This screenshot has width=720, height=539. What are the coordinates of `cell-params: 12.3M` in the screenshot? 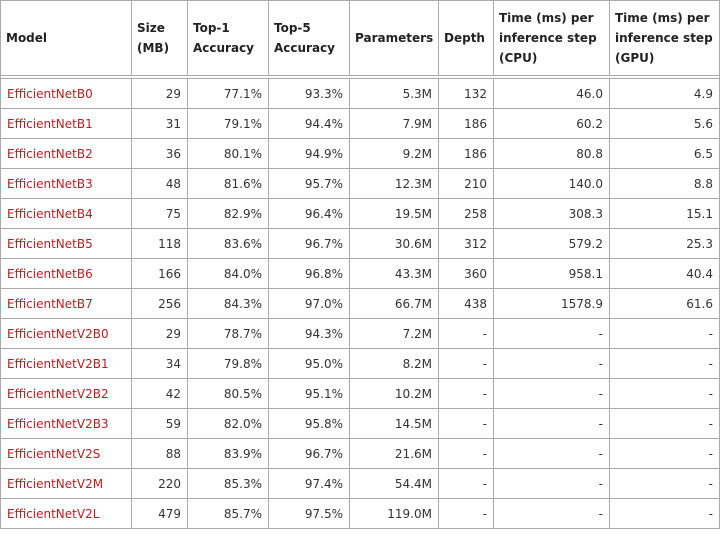 It's located at (394, 183).